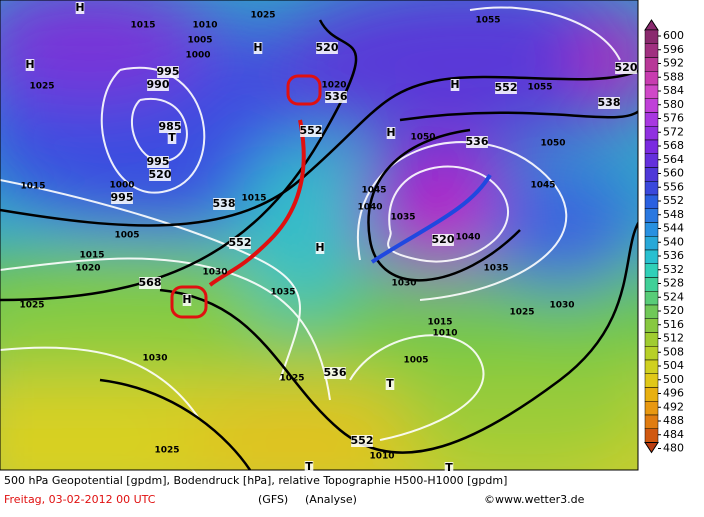 The width and height of the screenshot is (704, 517). I want to click on colorbar-label: 484, so click(673, 434).